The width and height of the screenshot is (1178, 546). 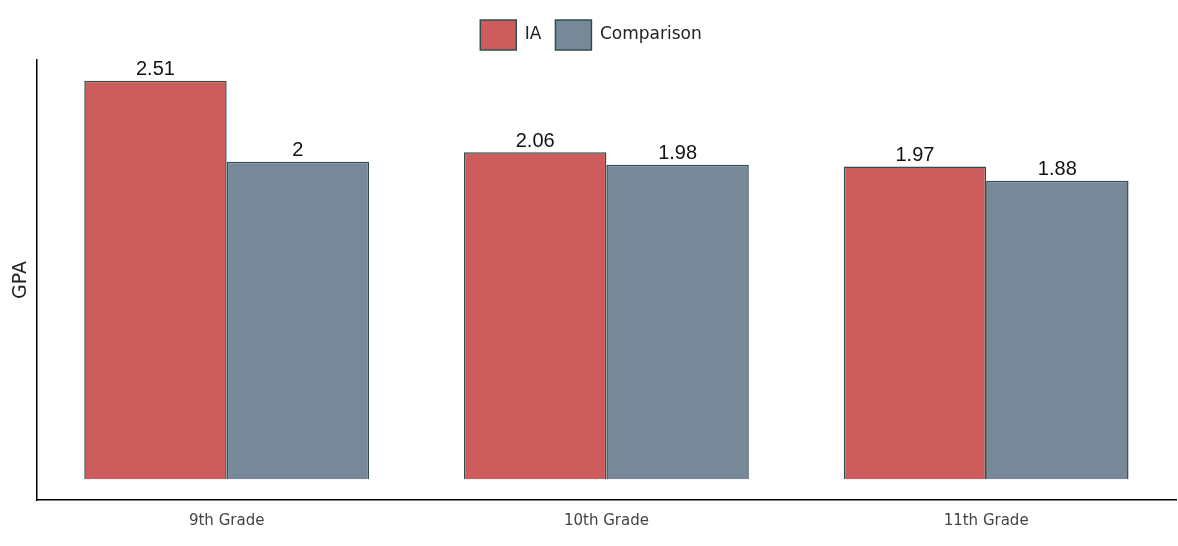 What do you see at coordinates (678, 152) in the screenshot?
I see `data-label: 1.98` at bounding box center [678, 152].